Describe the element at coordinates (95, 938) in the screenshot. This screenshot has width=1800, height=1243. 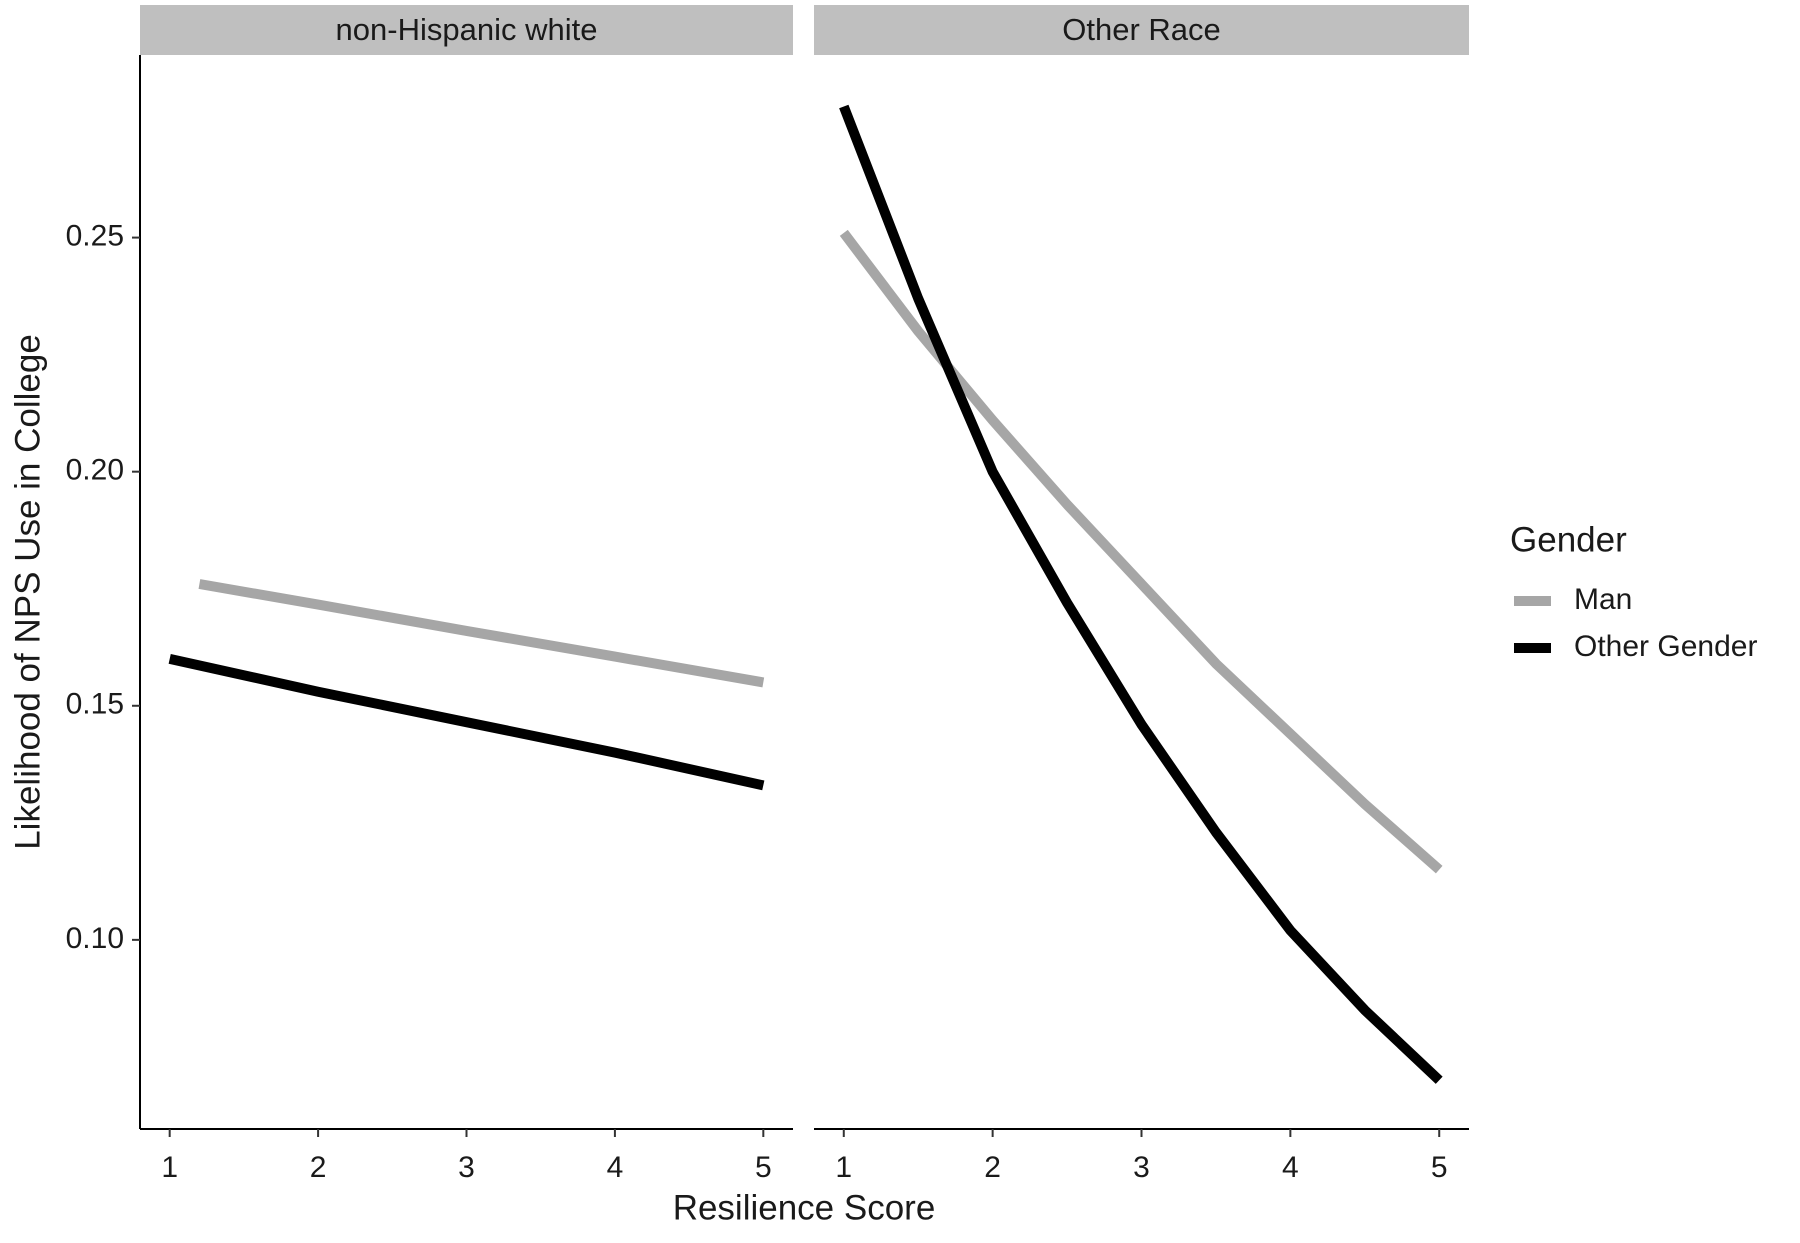
I see `y-tick-label: 0.10` at that location.